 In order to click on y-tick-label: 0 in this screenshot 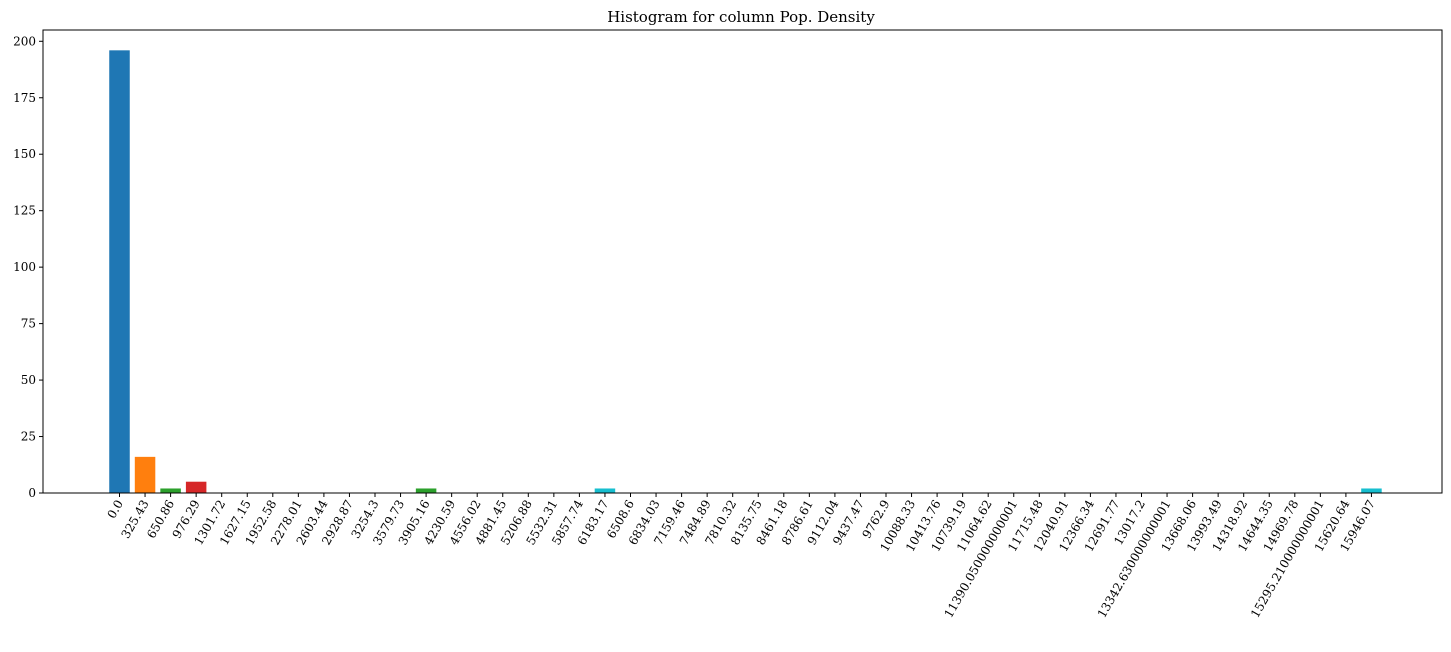, I will do `click(32, 493)`.